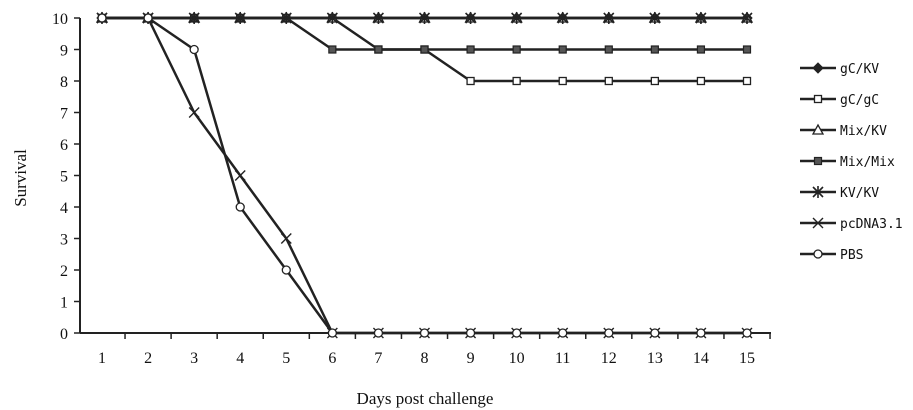 This screenshot has width=913, height=410. I want to click on x-tick-label: 2, so click(148, 358).